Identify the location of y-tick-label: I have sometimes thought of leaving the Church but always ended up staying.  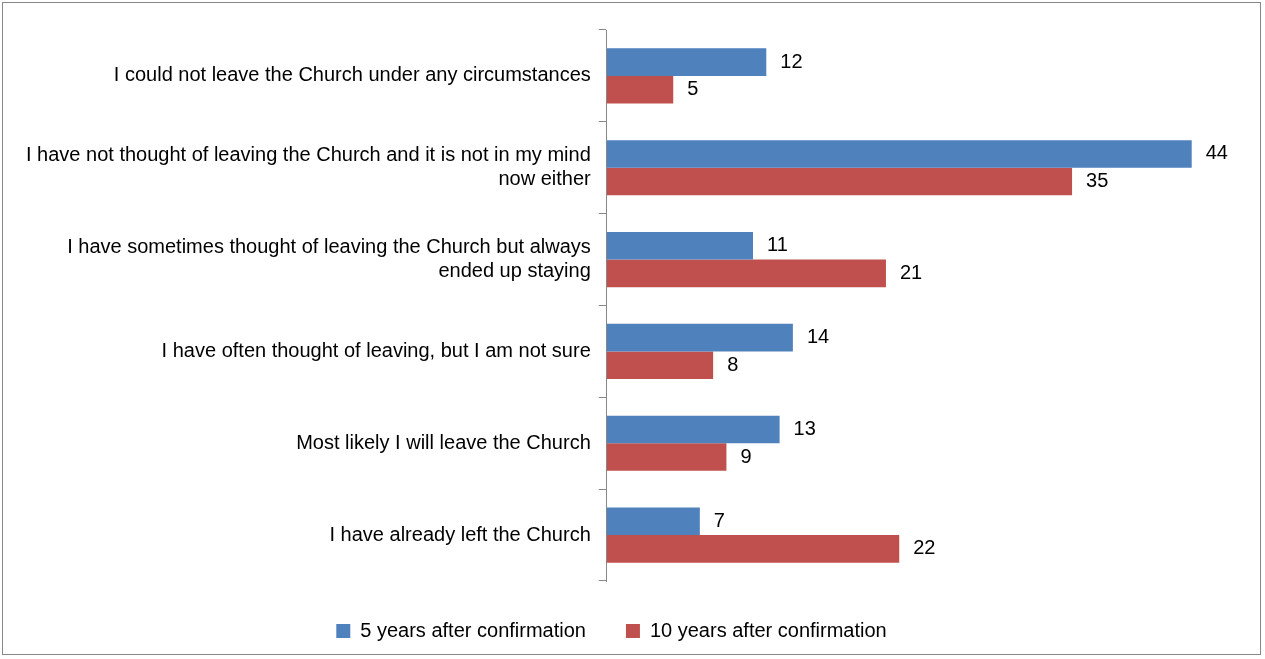
(329, 258).